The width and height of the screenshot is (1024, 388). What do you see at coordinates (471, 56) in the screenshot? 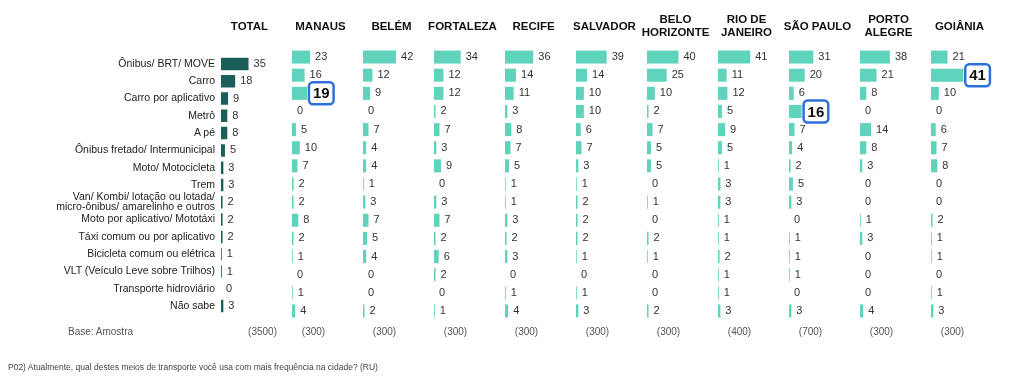
I see `data-label: 34` at bounding box center [471, 56].